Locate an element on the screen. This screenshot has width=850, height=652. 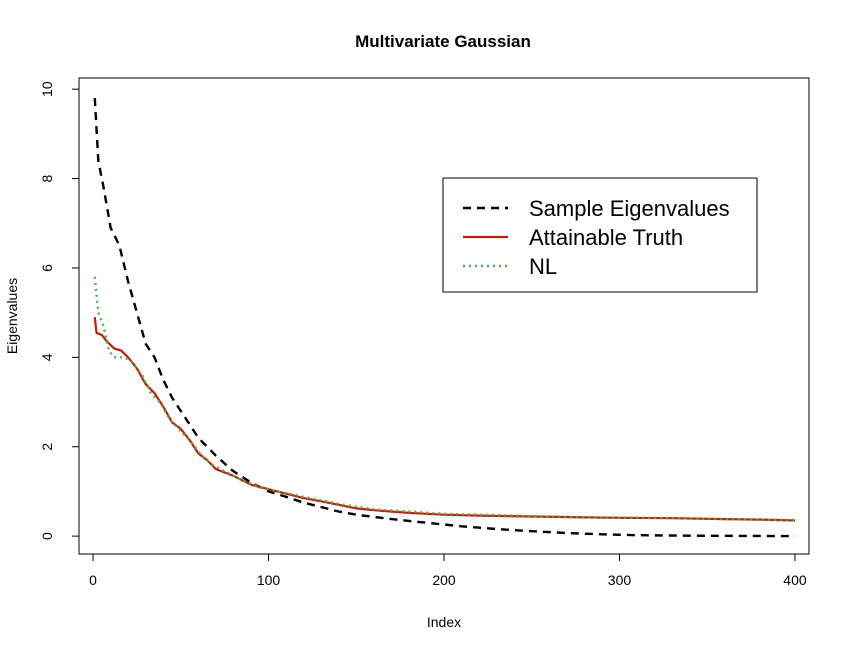
x-tick-label: 200 is located at coordinates (444, 580).